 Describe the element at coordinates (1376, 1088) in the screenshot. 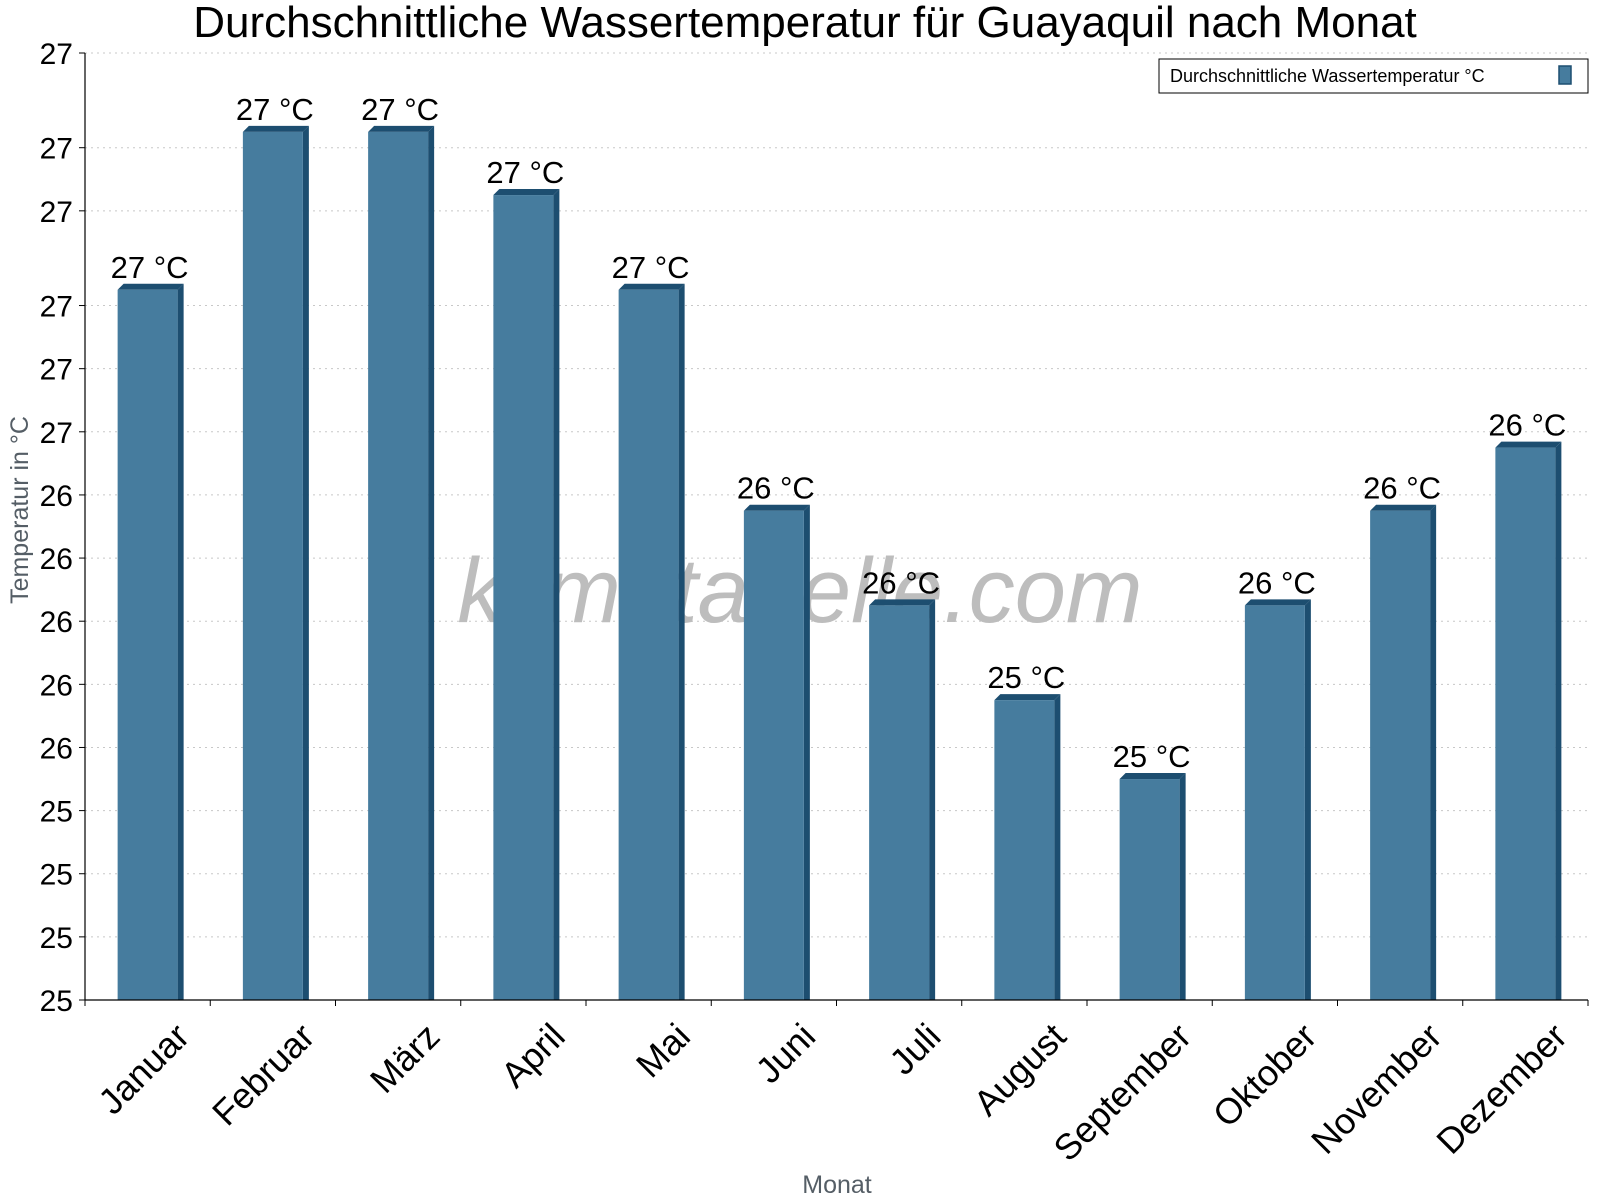

I see `x-tick-label: November` at that location.